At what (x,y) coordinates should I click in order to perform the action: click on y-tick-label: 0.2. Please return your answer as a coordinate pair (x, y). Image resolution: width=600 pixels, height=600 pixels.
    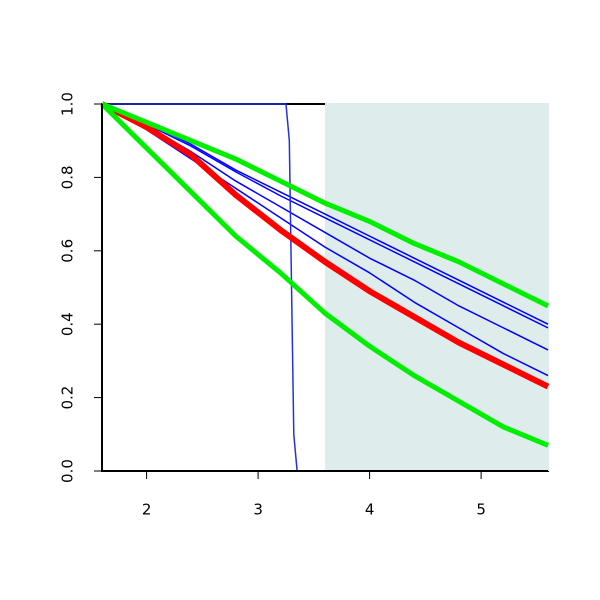
    Looking at the image, I should click on (68, 398).